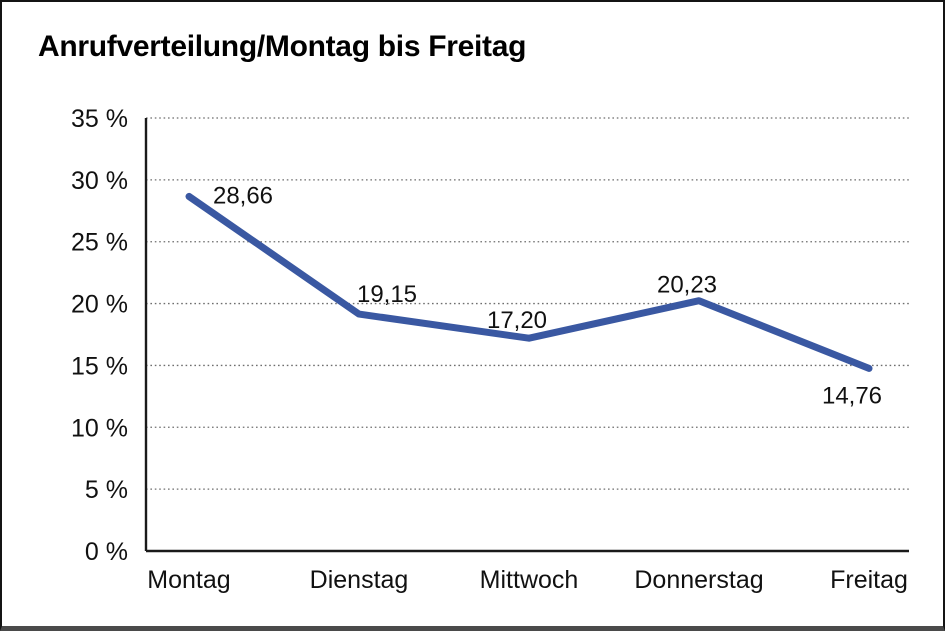 The height and width of the screenshot is (631, 945). I want to click on data-label: 14,76, so click(852, 395).